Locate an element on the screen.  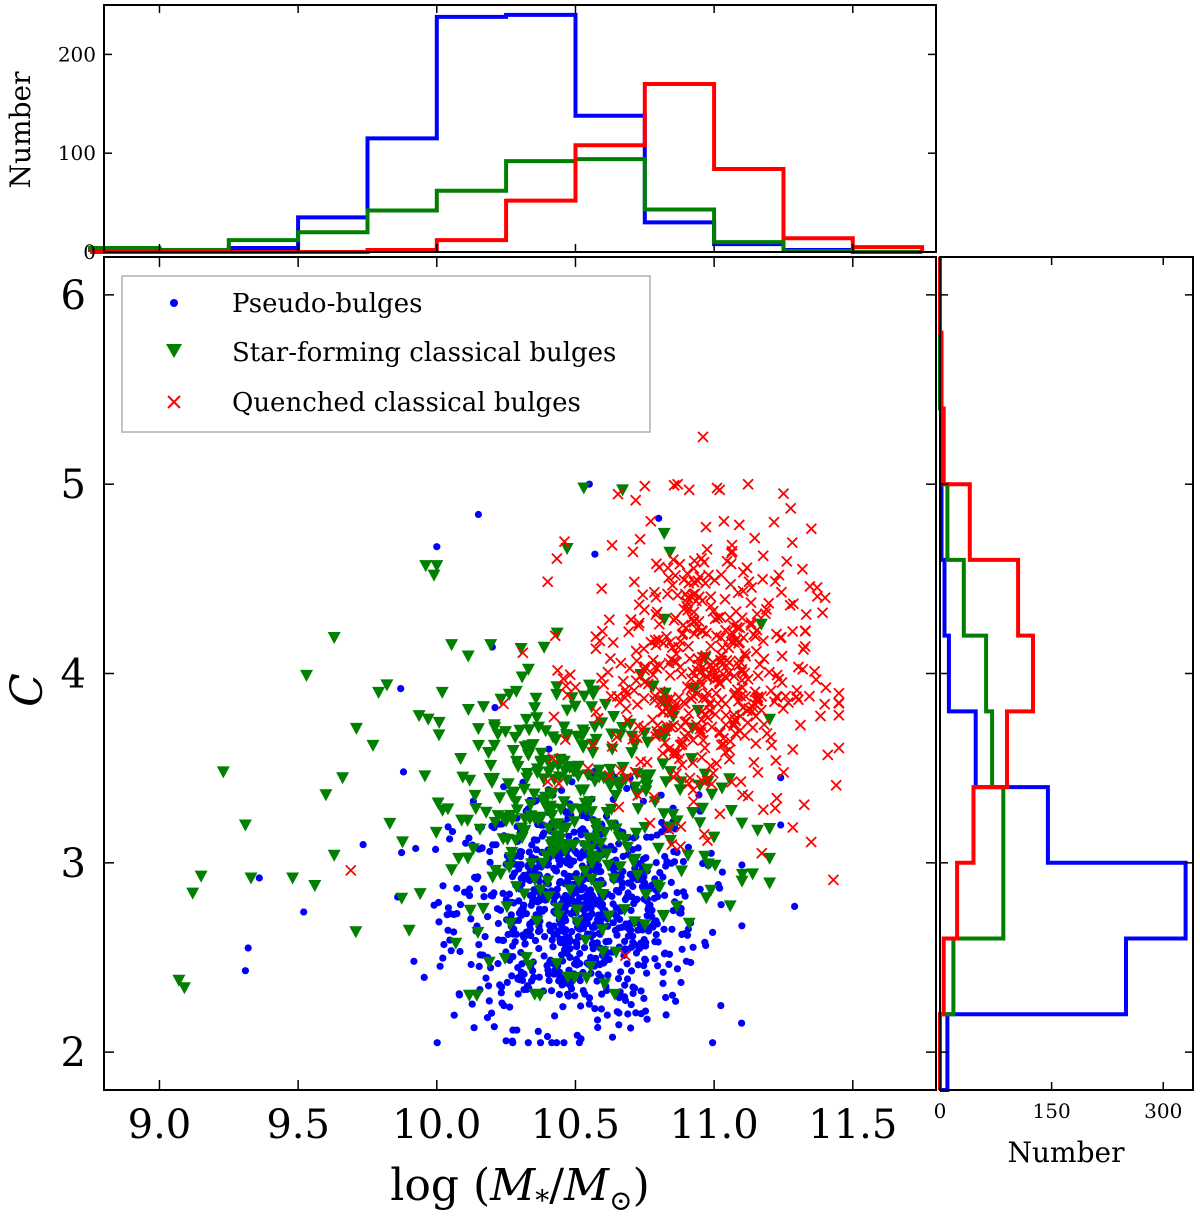
right-x-tick-label: 300 is located at coordinates (1163, 1111).